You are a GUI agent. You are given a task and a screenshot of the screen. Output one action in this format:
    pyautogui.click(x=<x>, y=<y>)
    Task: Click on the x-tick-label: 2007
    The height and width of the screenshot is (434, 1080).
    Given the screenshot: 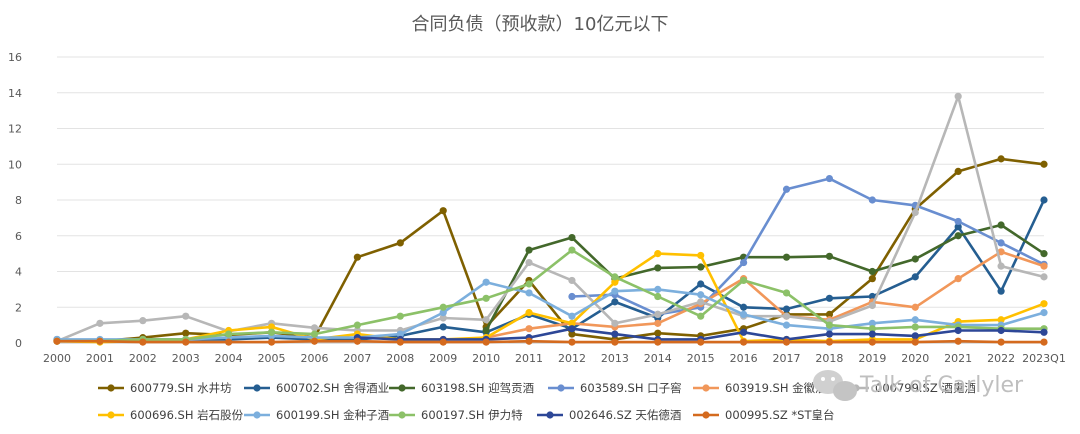 What is the action you would take?
    pyautogui.click(x=357, y=358)
    